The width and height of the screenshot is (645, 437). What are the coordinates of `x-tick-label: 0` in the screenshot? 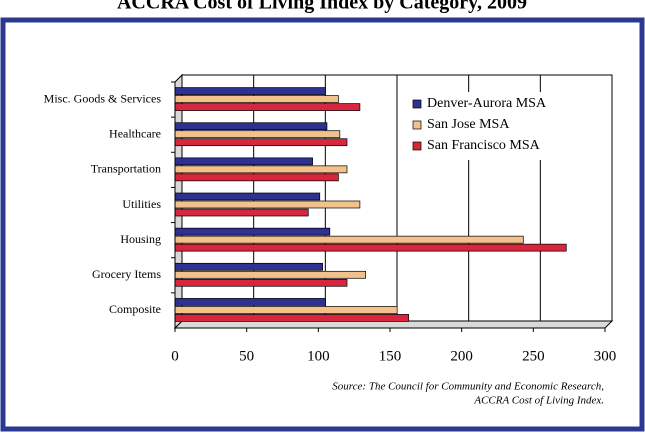 It's located at (175, 356).